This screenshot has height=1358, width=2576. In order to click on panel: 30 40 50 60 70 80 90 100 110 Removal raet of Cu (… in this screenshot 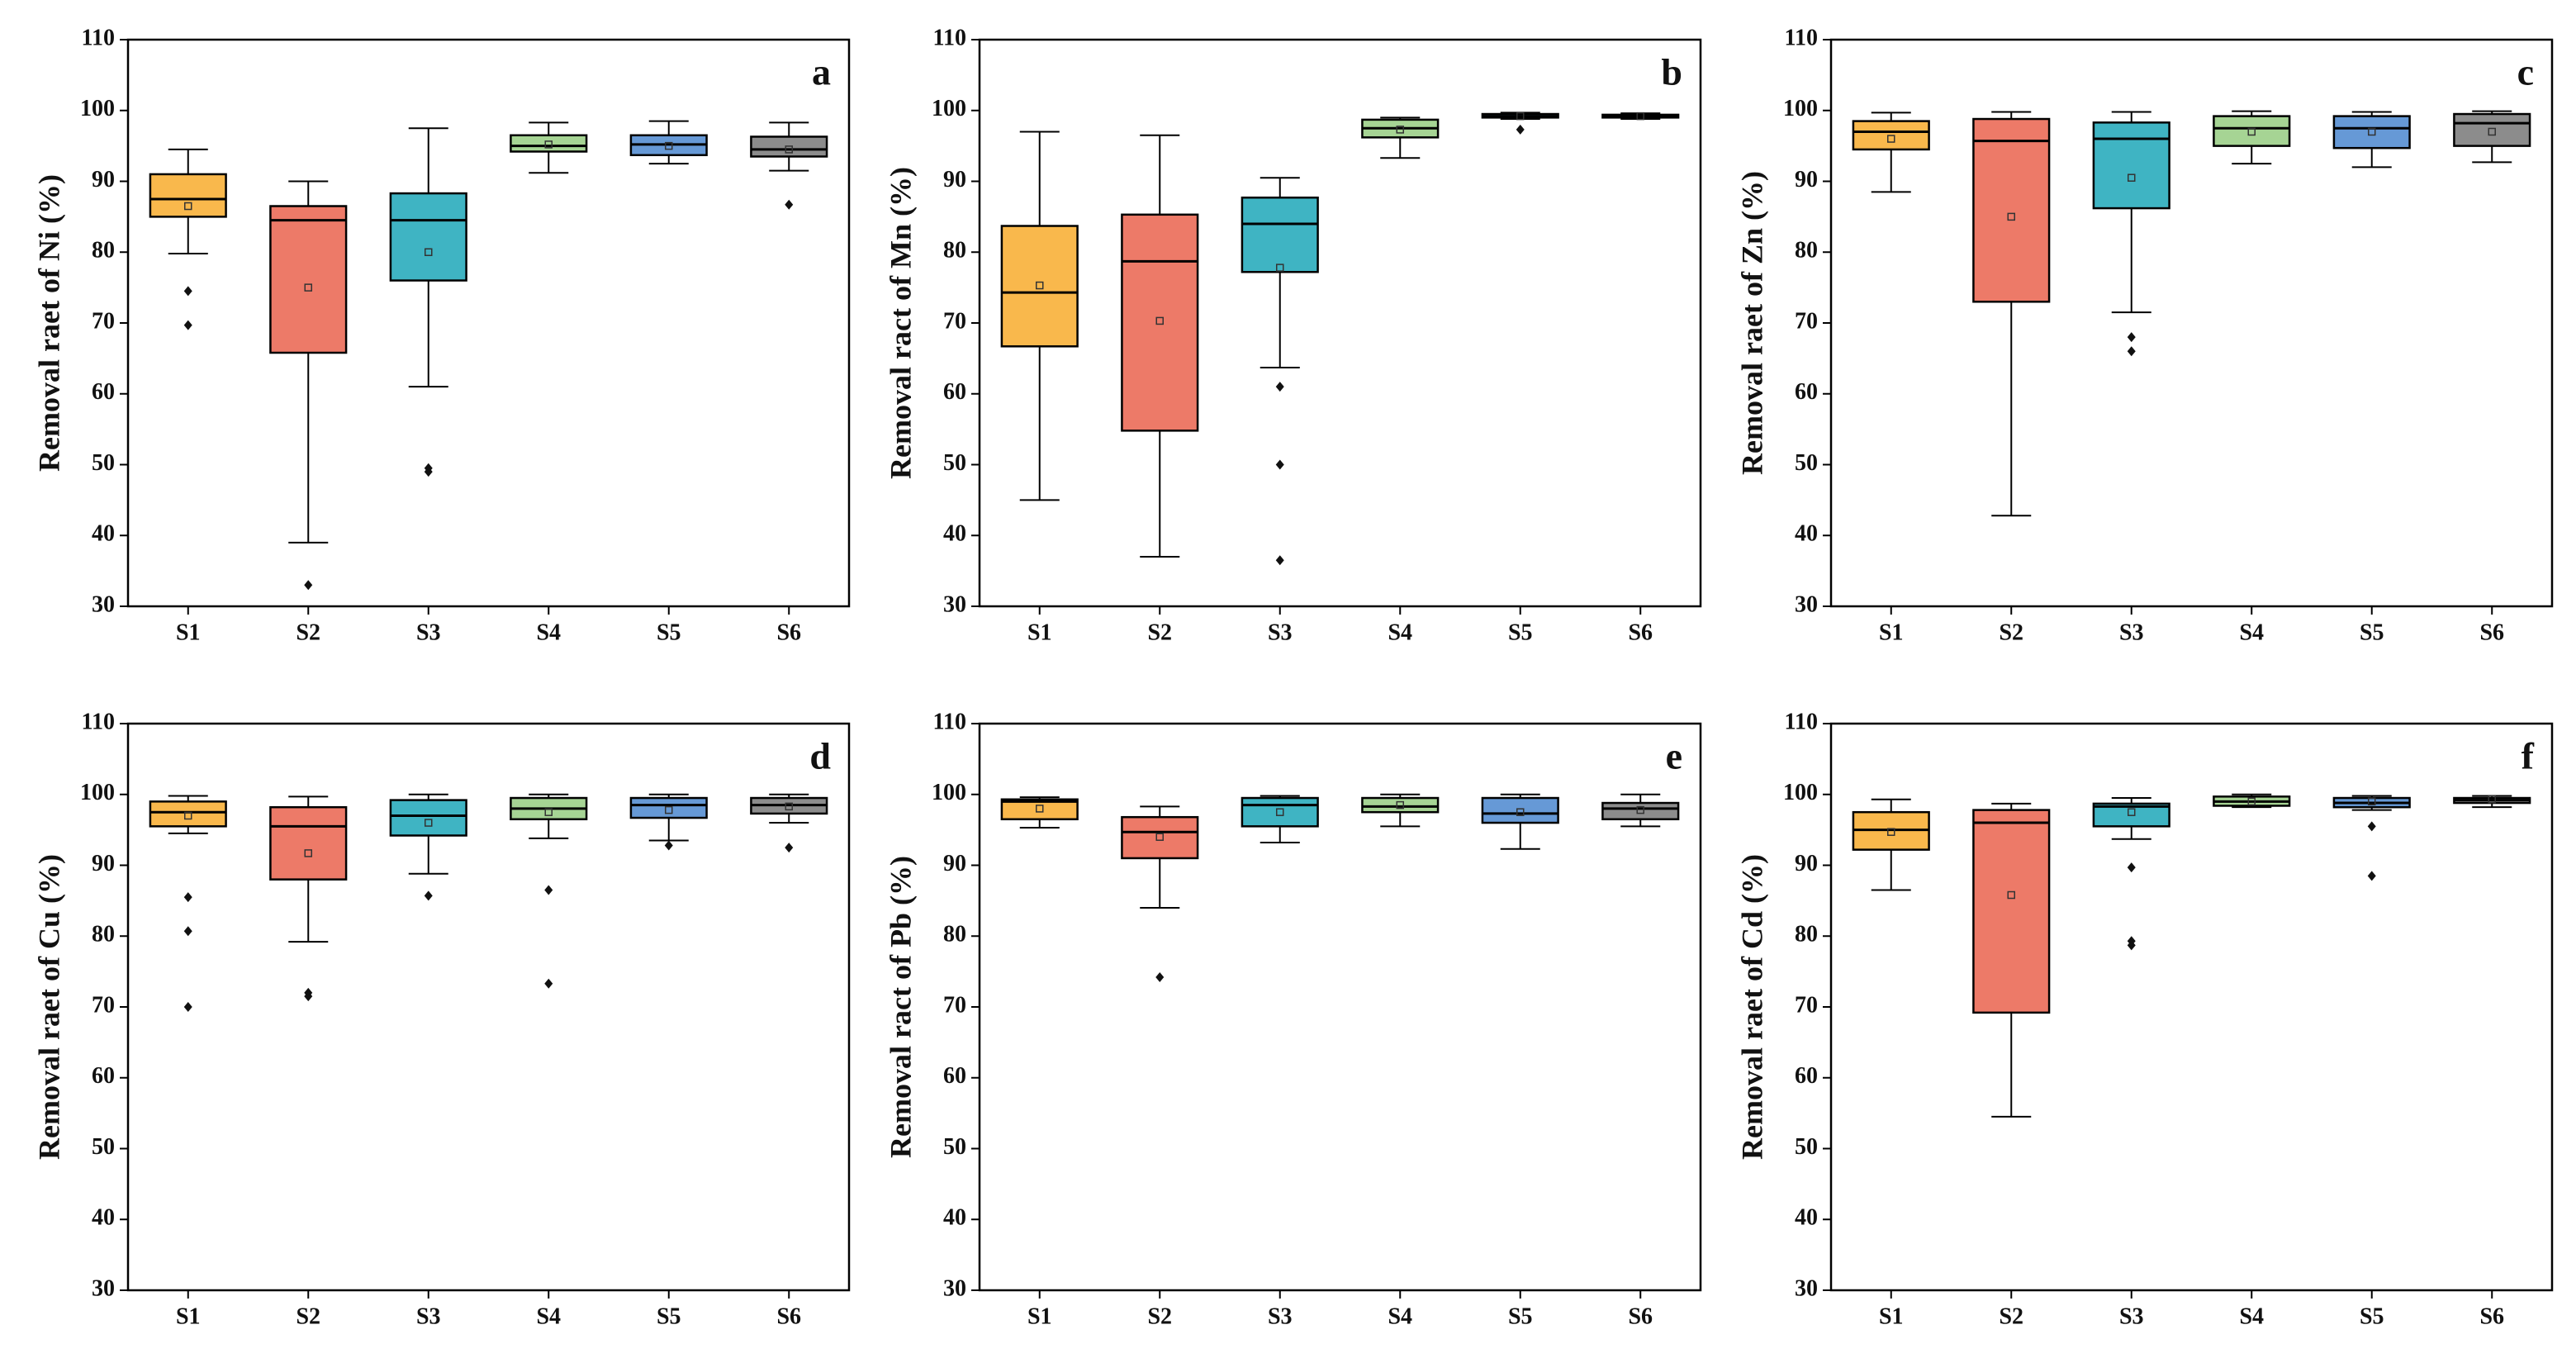, I will do `click(441, 1019)`.